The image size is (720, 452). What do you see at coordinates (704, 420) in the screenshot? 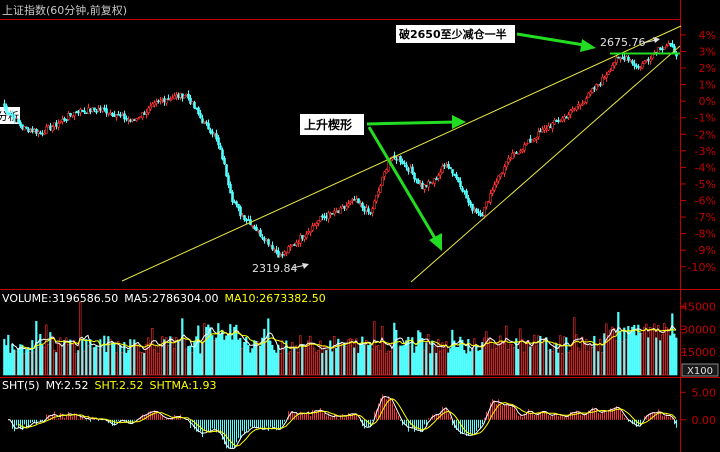
I see `indicator-axis-label: 0.00` at bounding box center [704, 420].